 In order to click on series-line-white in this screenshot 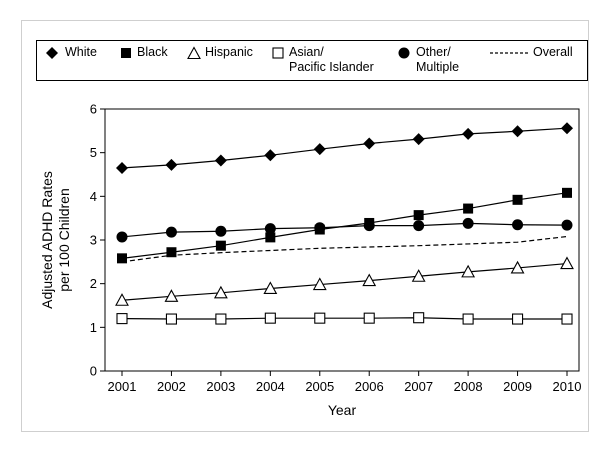, I will do `click(344, 148)`.